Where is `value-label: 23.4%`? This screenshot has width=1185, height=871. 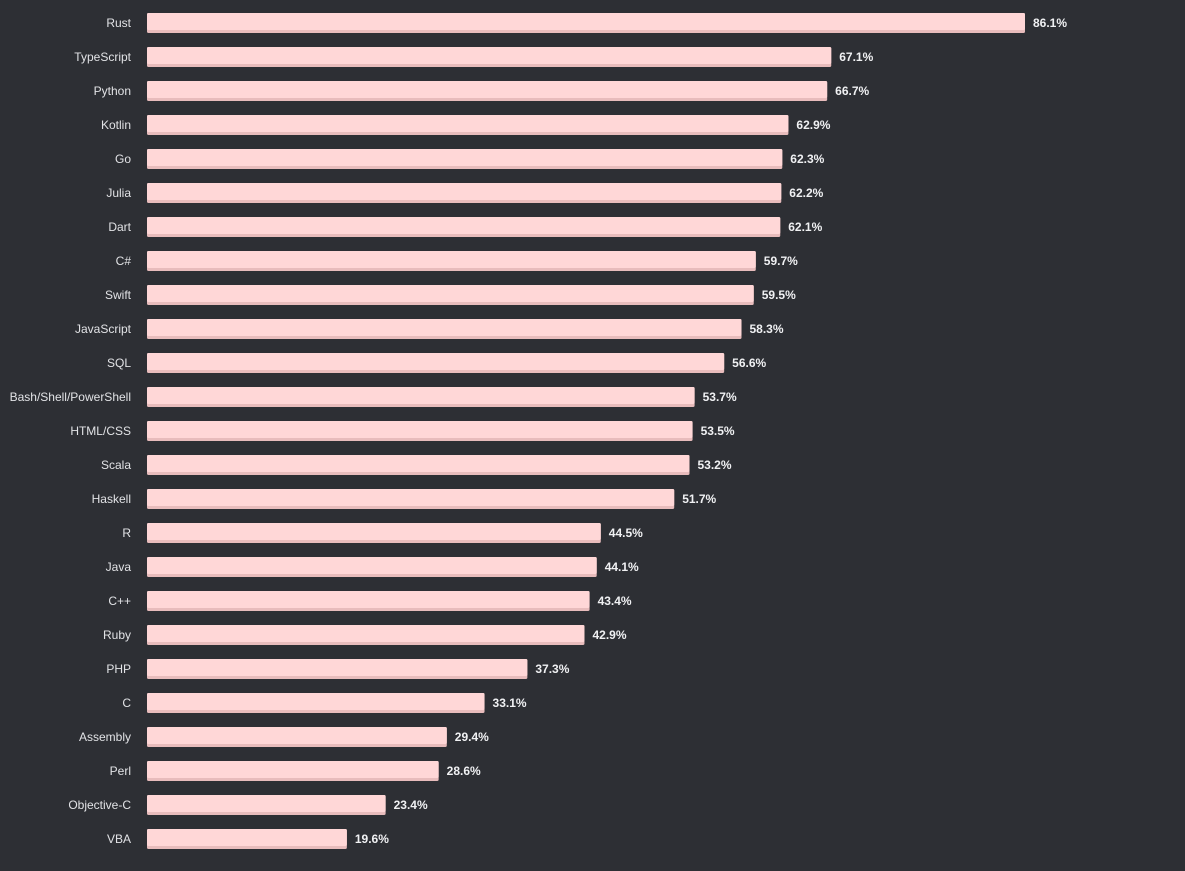
value-label: 23.4% is located at coordinates (411, 805).